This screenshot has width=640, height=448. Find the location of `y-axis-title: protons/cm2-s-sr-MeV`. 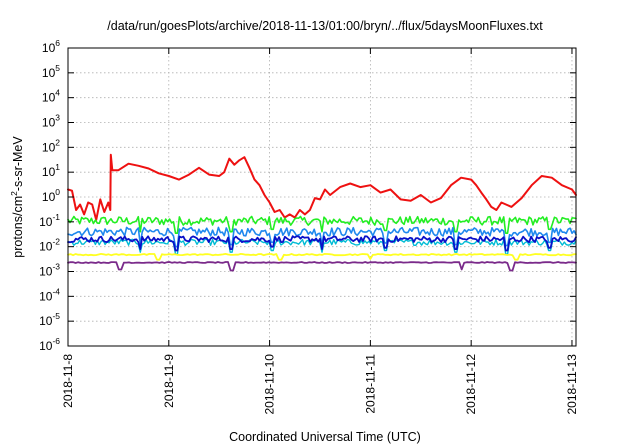

y-axis-title: protons/cm2-s-sr-MeV is located at coordinates (17, 197).